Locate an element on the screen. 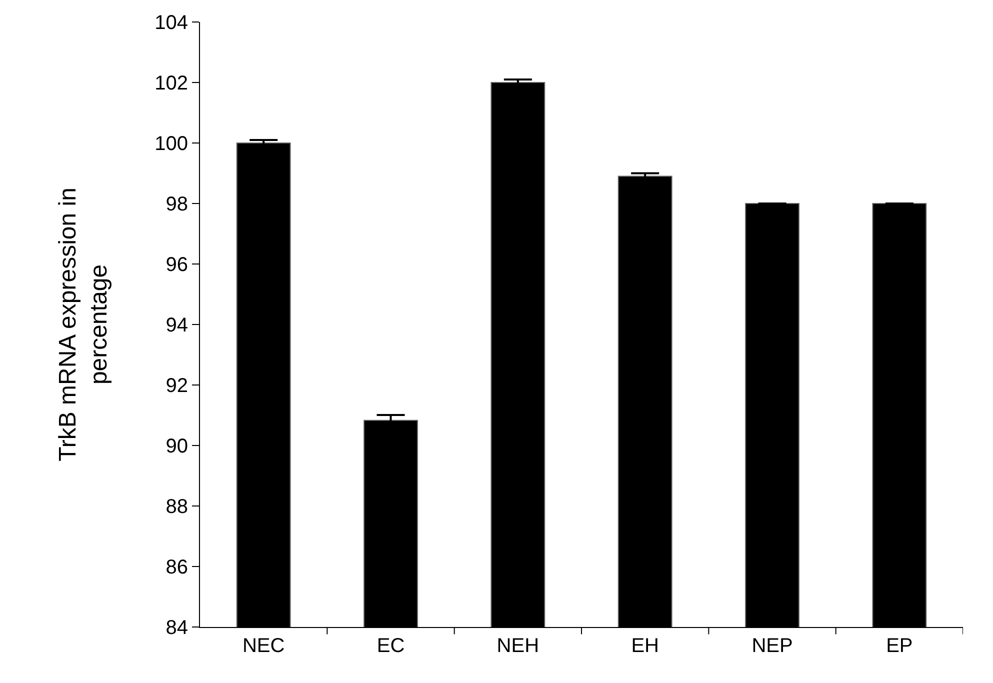 Image resolution: width=993 pixels, height=683 pixels. x-tick-label: EH is located at coordinates (645, 646).